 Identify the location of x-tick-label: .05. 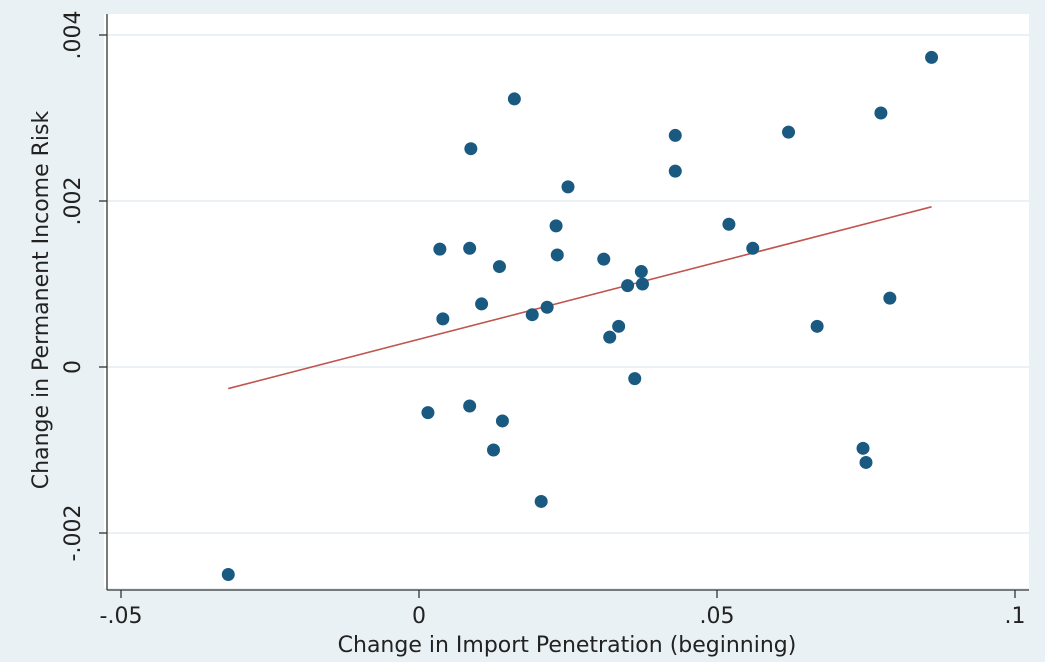
(717, 616).